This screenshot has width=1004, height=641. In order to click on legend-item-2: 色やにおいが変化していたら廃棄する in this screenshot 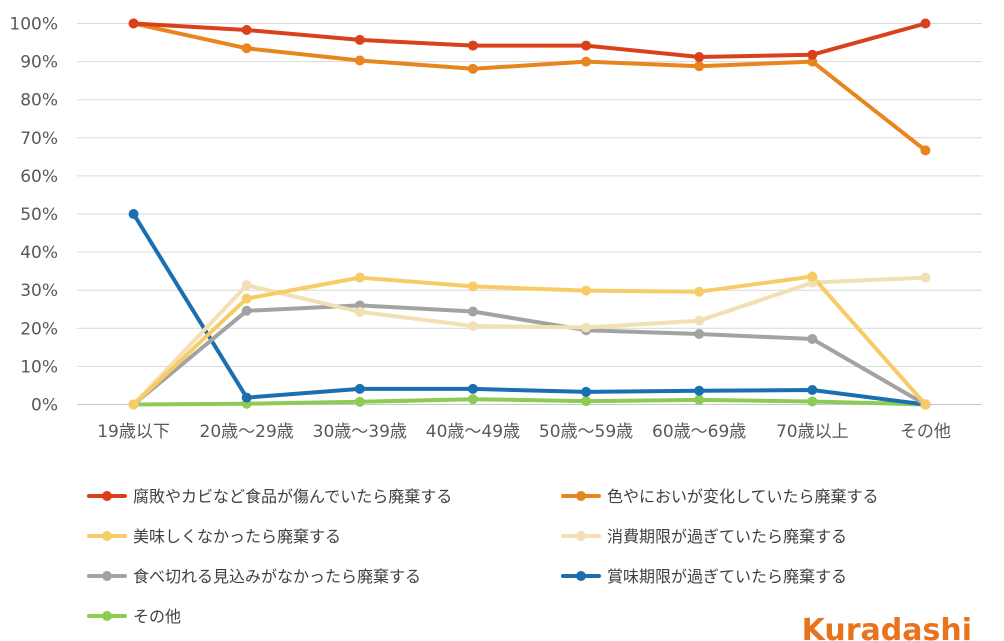, I will do `click(720, 496)`.